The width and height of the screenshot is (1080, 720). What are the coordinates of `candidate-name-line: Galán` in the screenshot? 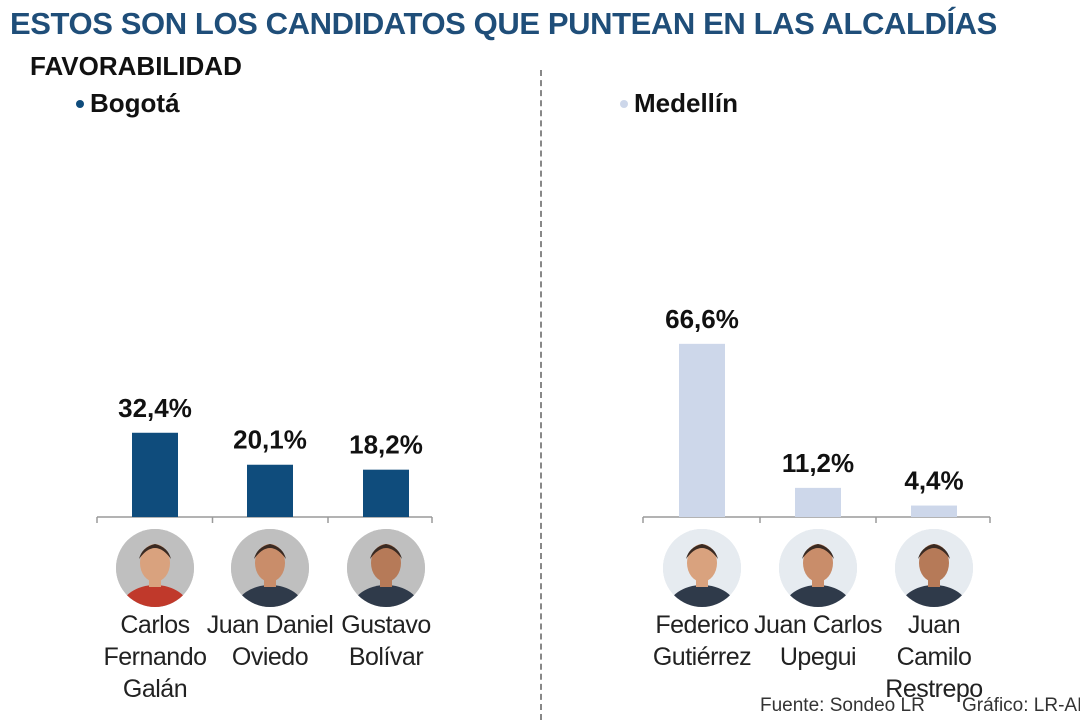 It's located at (155, 689).